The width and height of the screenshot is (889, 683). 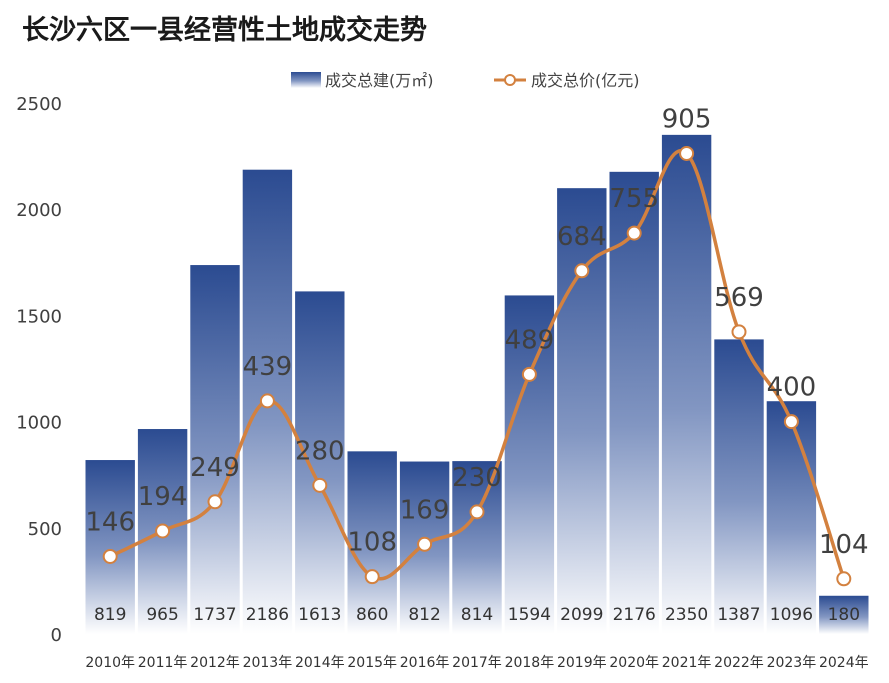 I want to click on line-value-label: 280, so click(x=320, y=451).